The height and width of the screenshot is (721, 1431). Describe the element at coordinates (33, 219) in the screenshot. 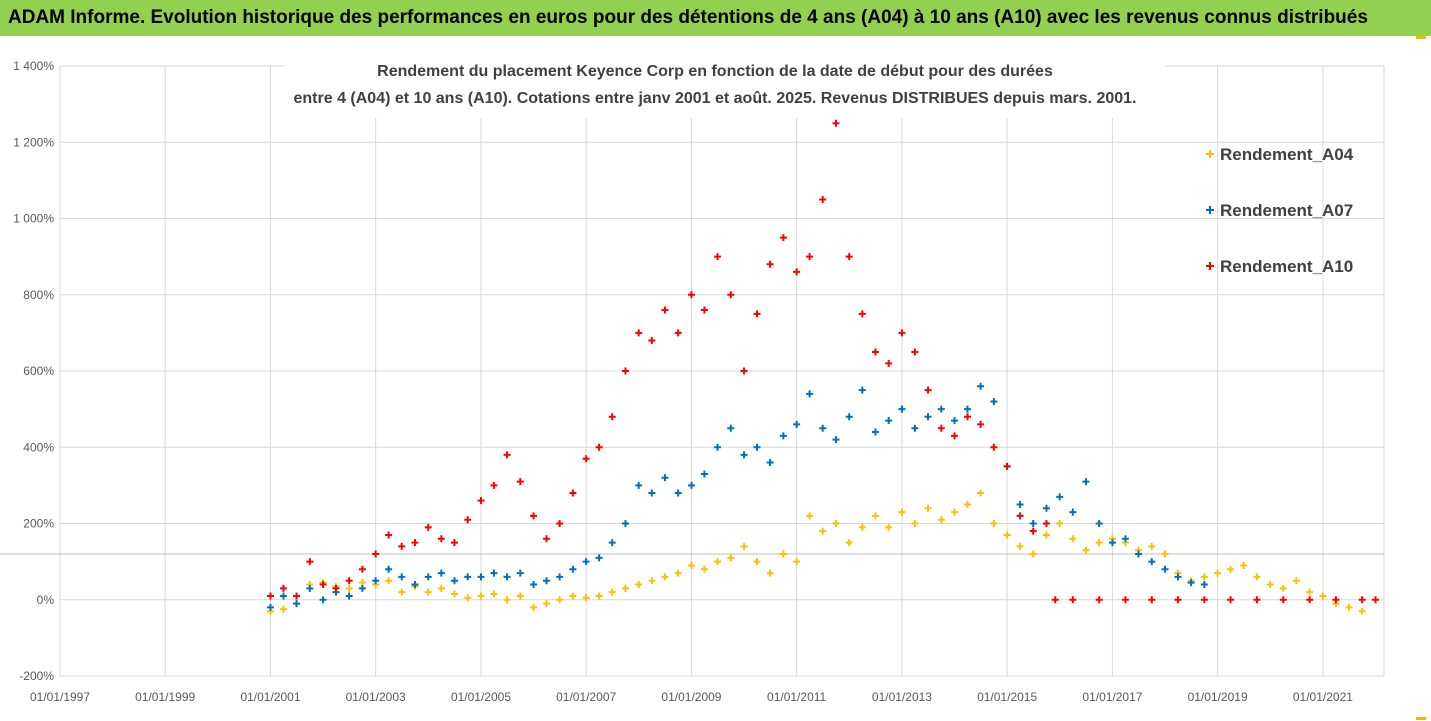

I see `y-tick-label: 1 000%` at that location.